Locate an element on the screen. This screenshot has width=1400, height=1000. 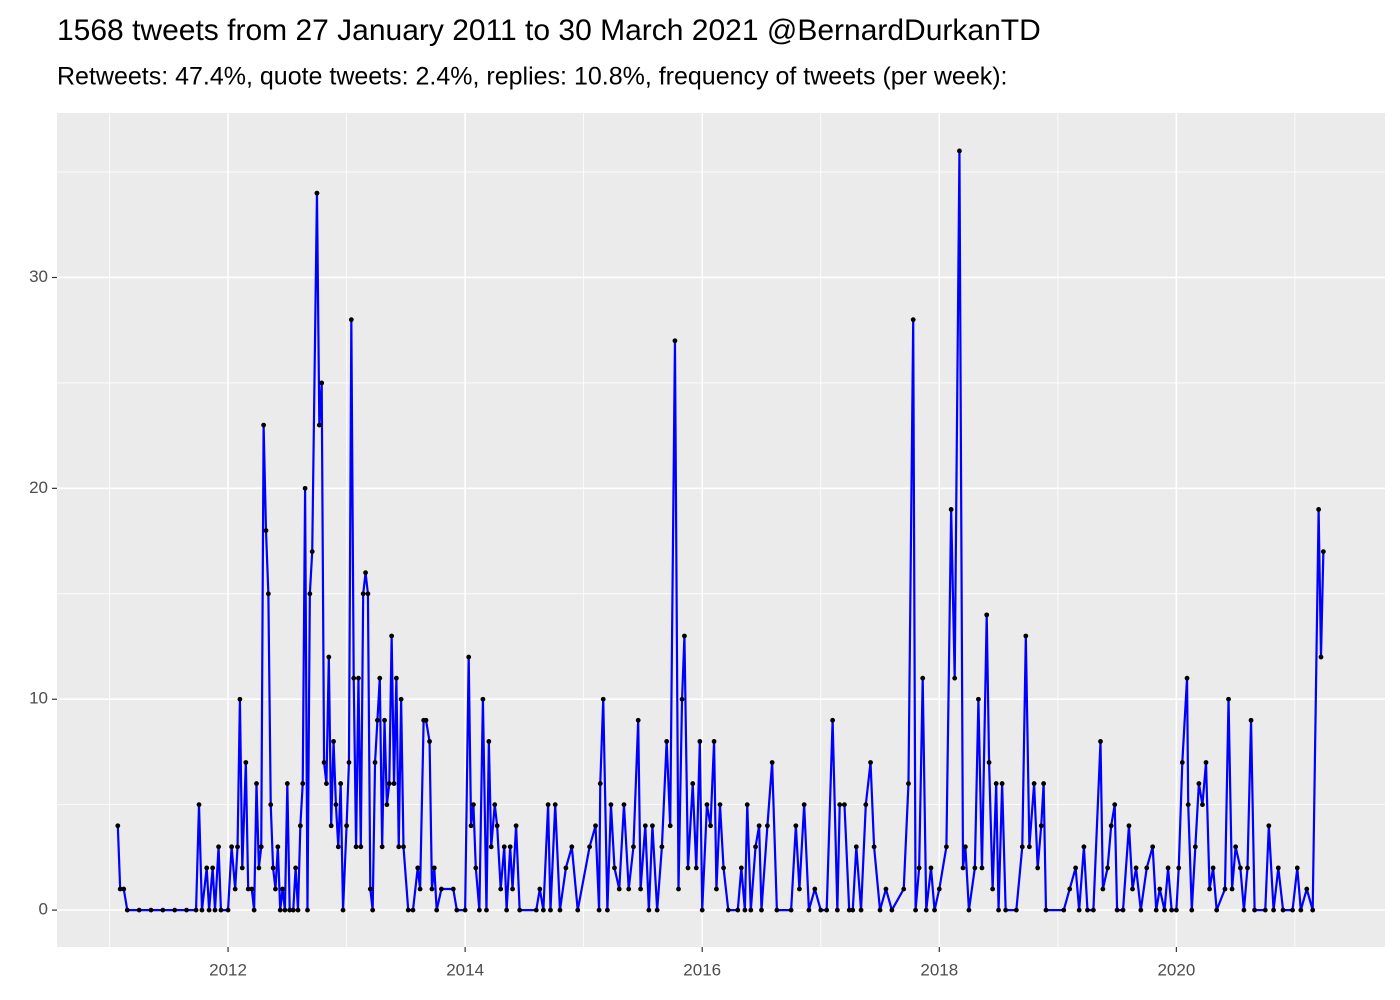
x-tick-label: 2020 is located at coordinates (1176, 969).